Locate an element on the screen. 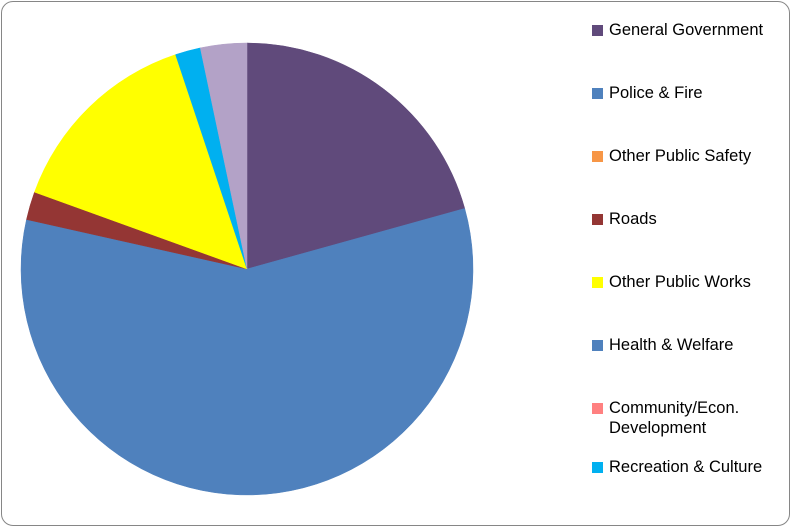 The width and height of the screenshot is (793, 529). legend-item-recreation-culture: Recreation & Culture is located at coordinates (690, 467).